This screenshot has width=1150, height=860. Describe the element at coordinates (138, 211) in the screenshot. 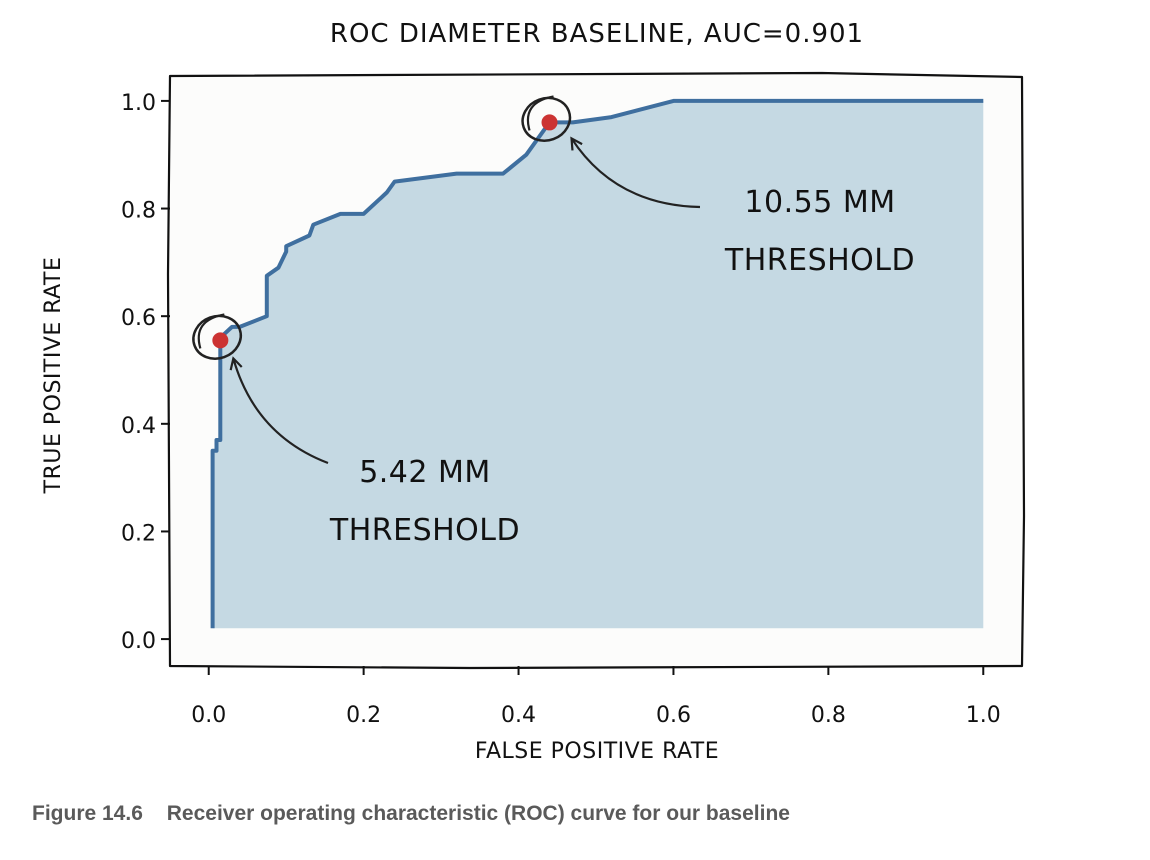

I see `y-tick-label: 0.8` at that location.